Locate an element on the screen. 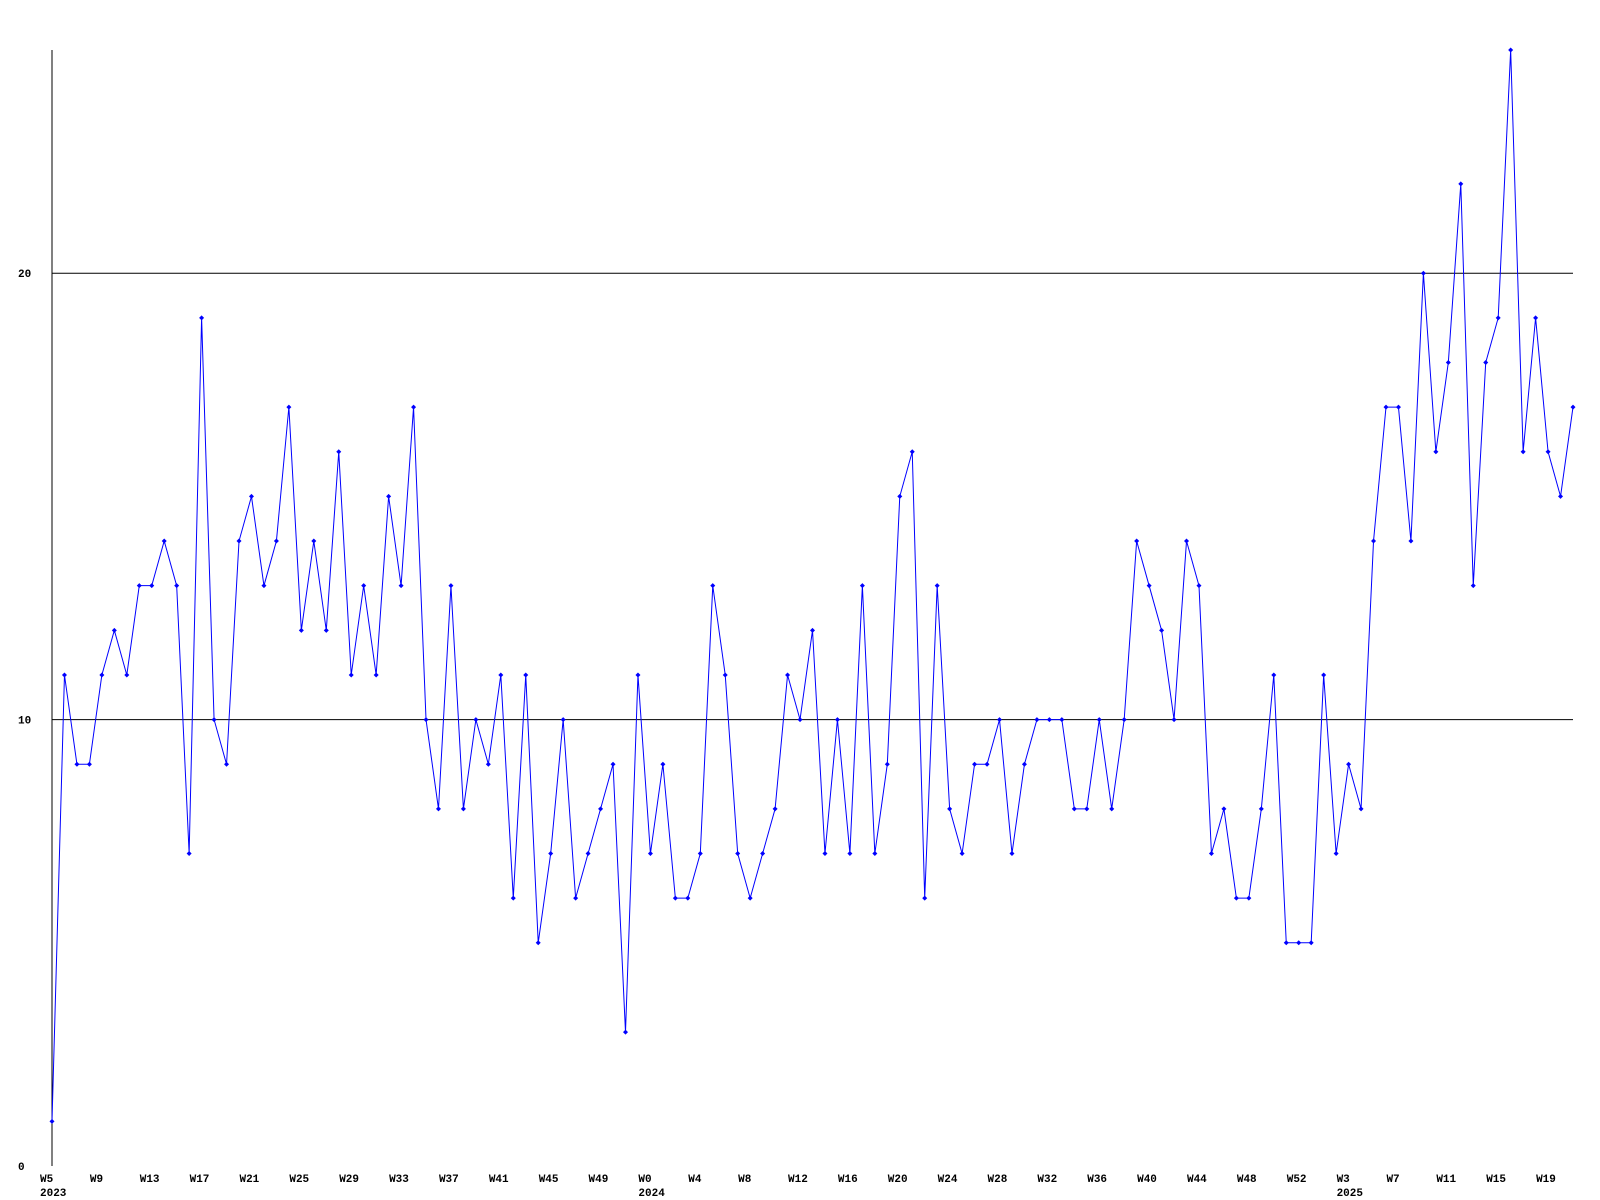  x-tick-label: W40 is located at coordinates (1147, 1180).